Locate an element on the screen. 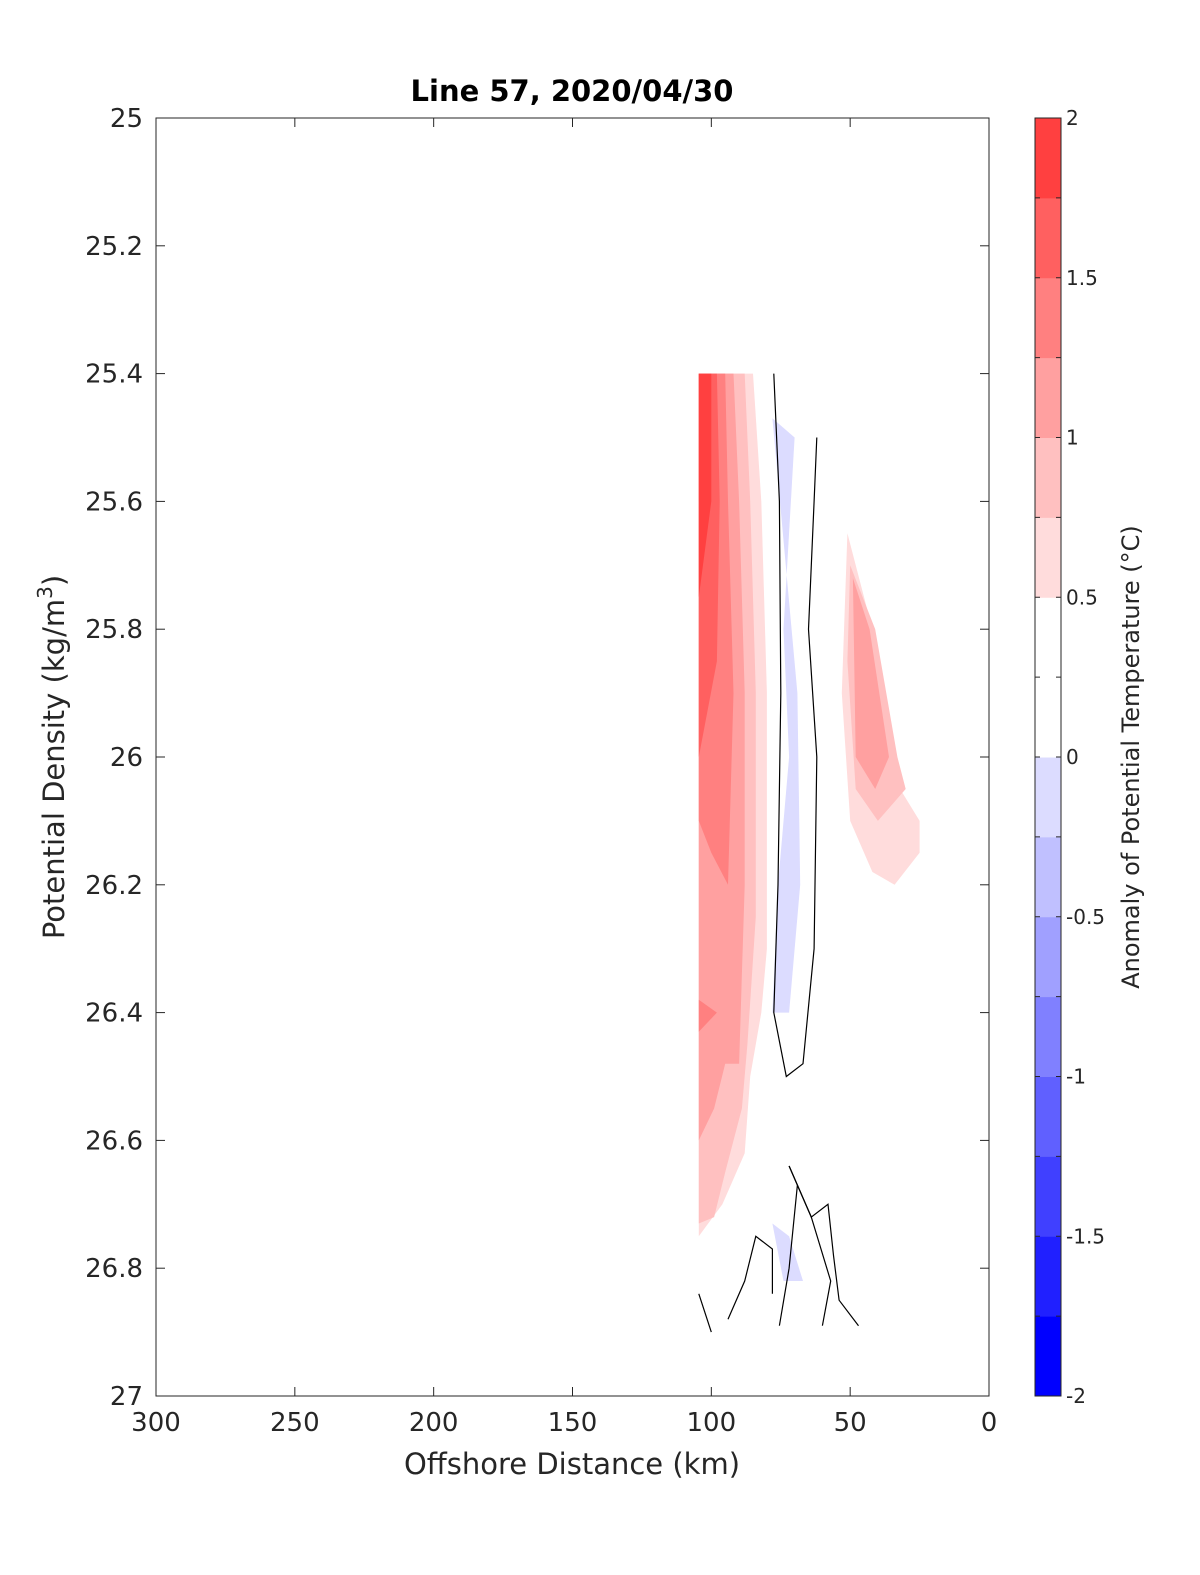 This screenshot has height=1575, width=1200. colorbar-tick-labels: 2 1.5 1 0.5 0 -0.5 -1 -1.5 -2 is located at coordinates (1085, 757).